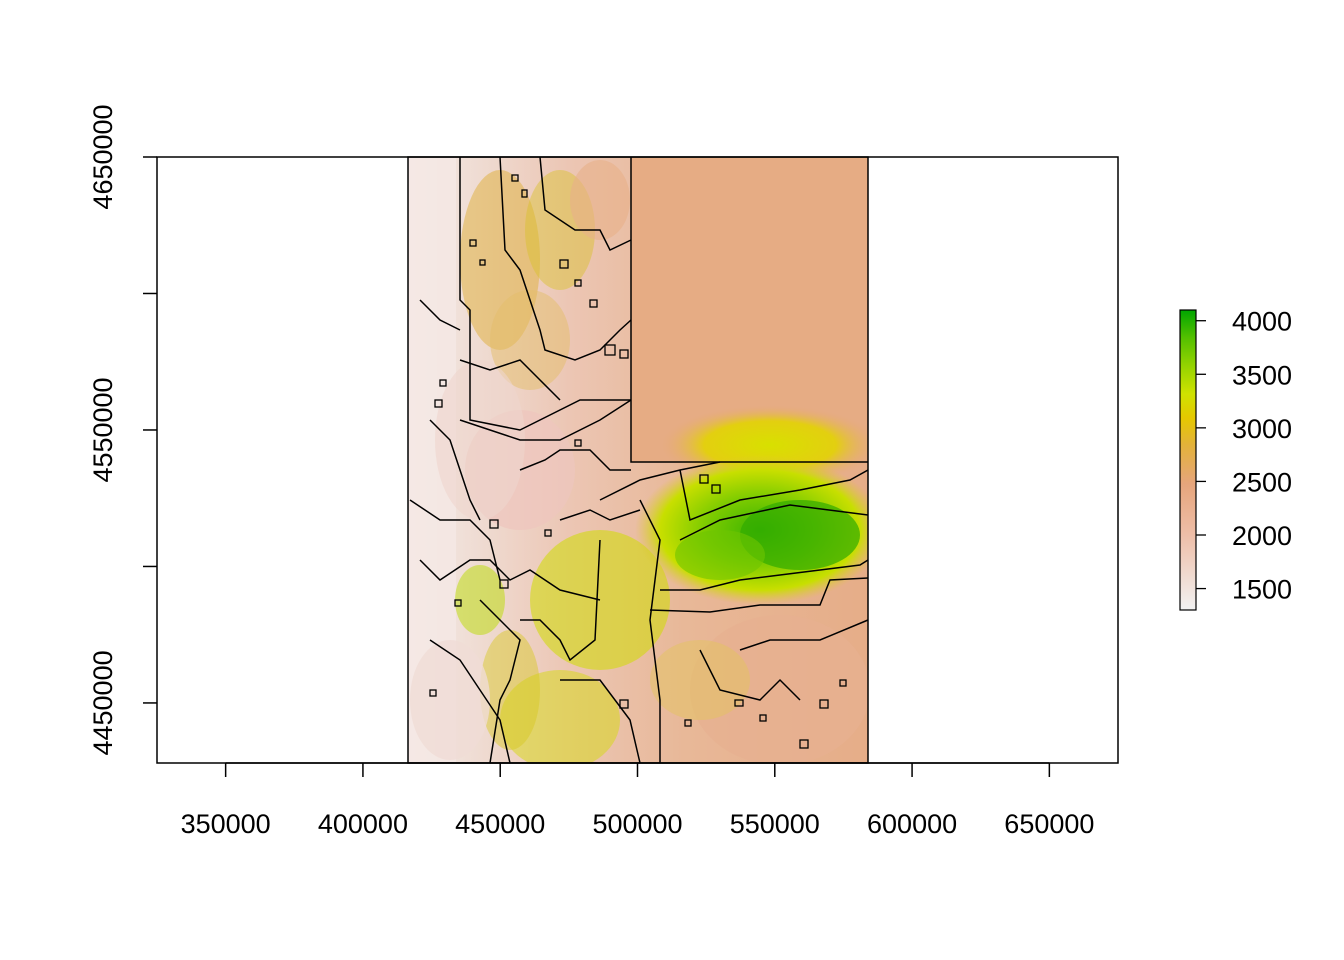  I want to click on elevation-legend: 1500 2000 2500 3000 3500 4000, so click(1235, 459).